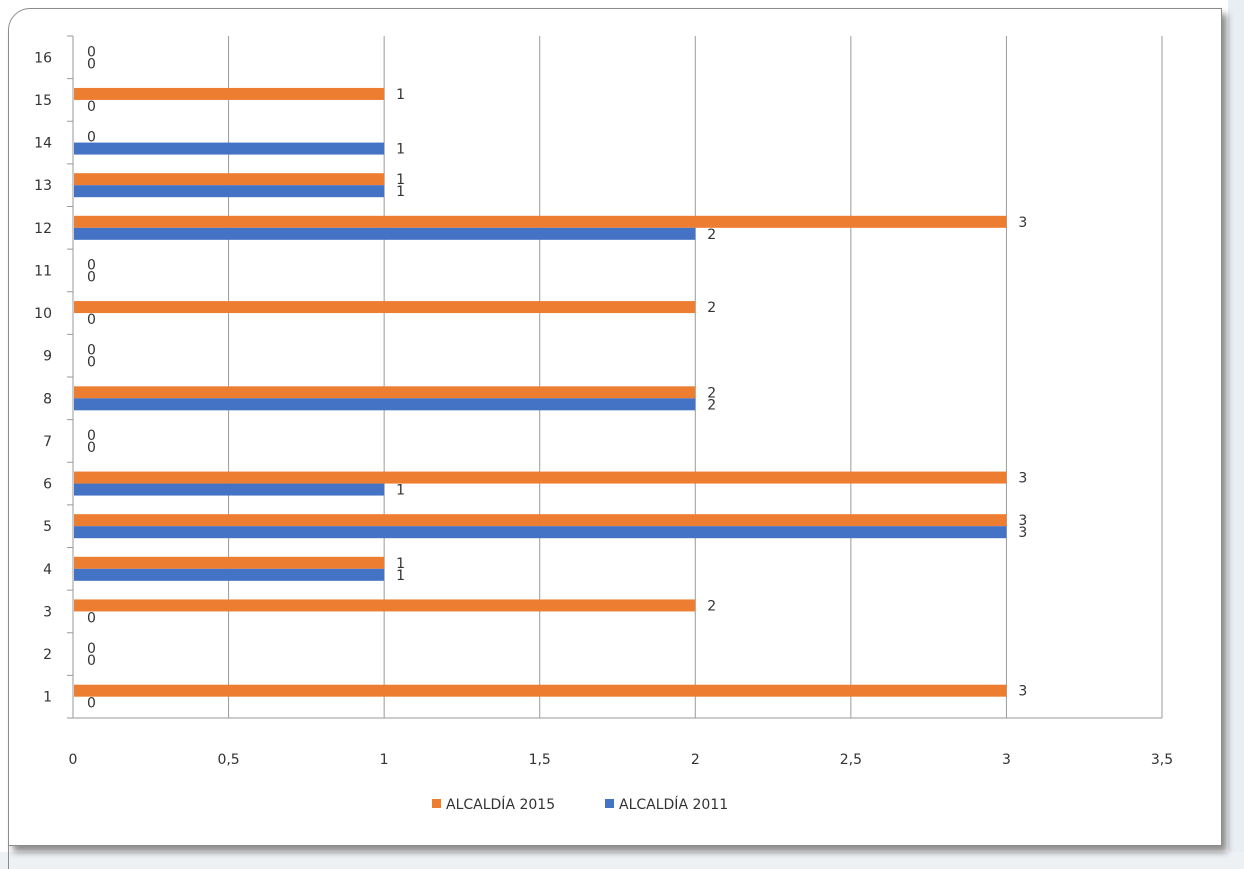 The width and height of the screenshot is (1244, 869). Describe the element at coordinates (384, 760) in the screenshot. I see `x-tick-label: 1` at that location.